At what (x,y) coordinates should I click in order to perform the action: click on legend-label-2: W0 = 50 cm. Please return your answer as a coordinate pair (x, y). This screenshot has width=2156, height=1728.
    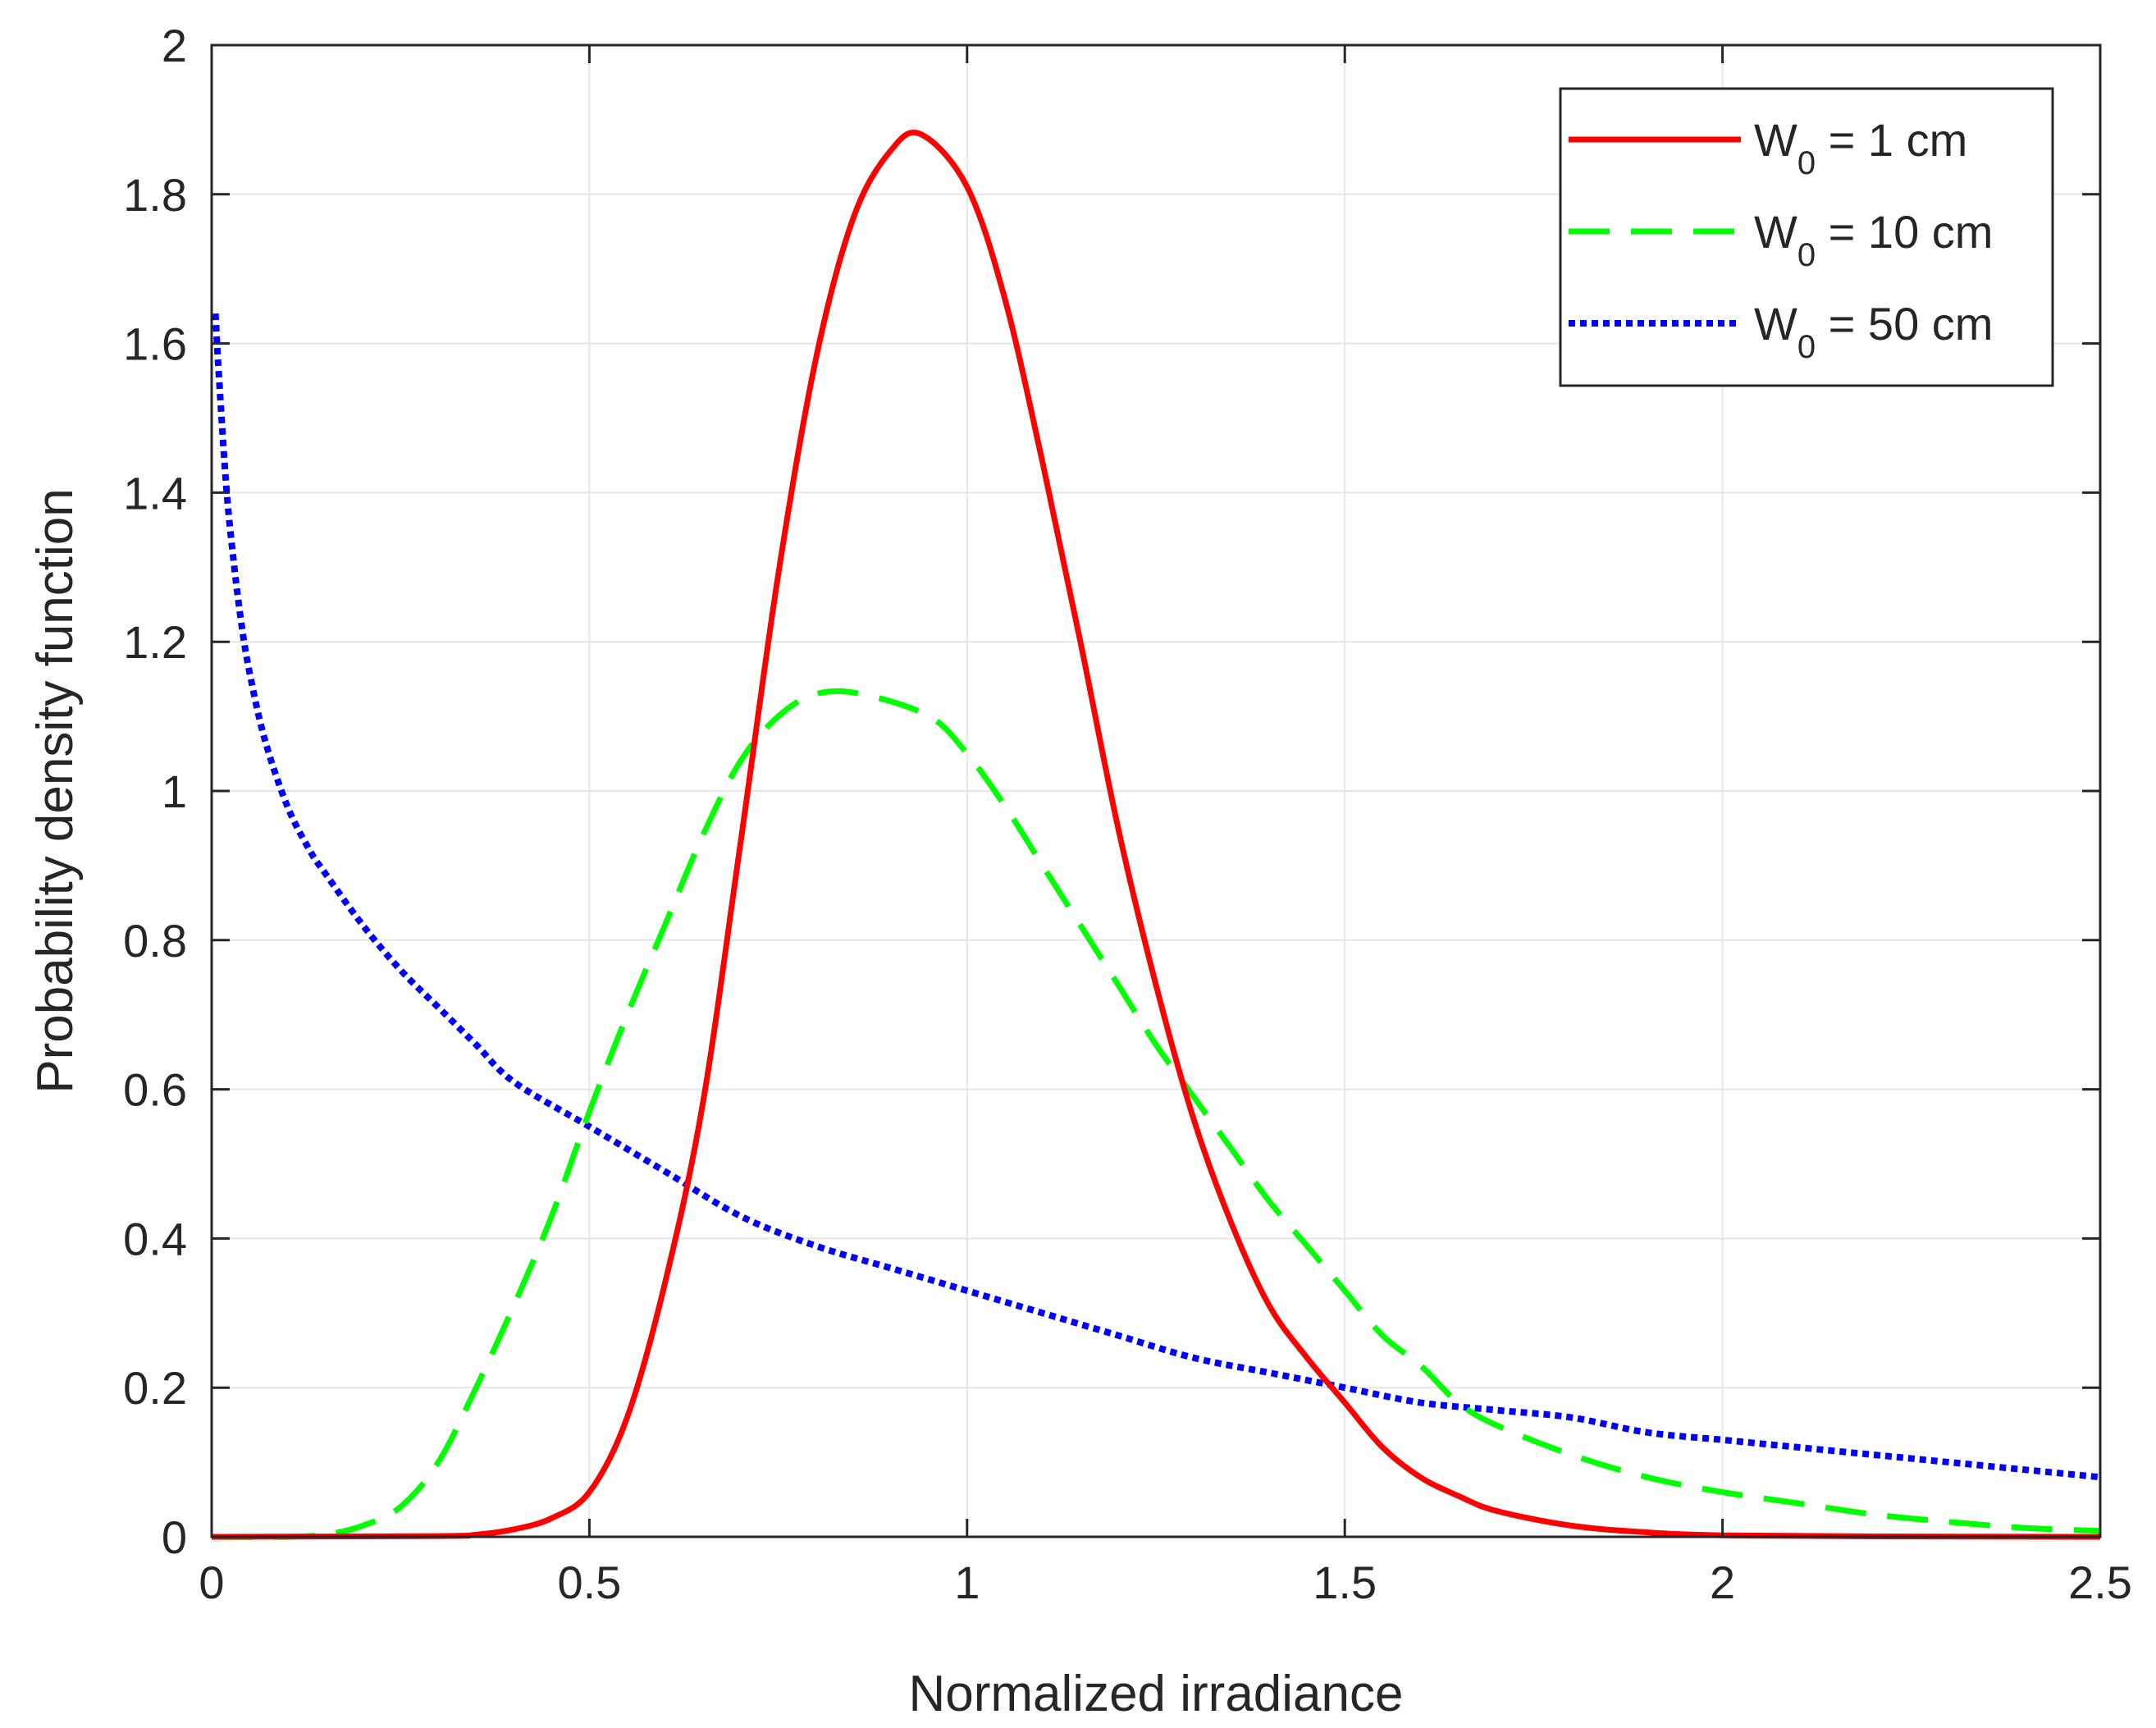
    Looking at the image, I should click on (1873, 331).